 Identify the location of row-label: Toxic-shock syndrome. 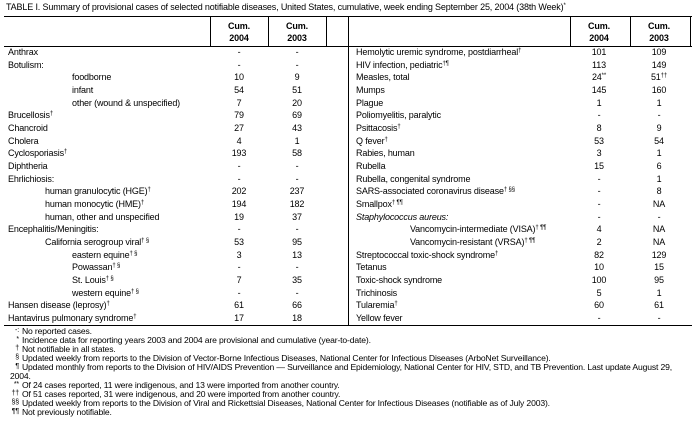
(399, 280).